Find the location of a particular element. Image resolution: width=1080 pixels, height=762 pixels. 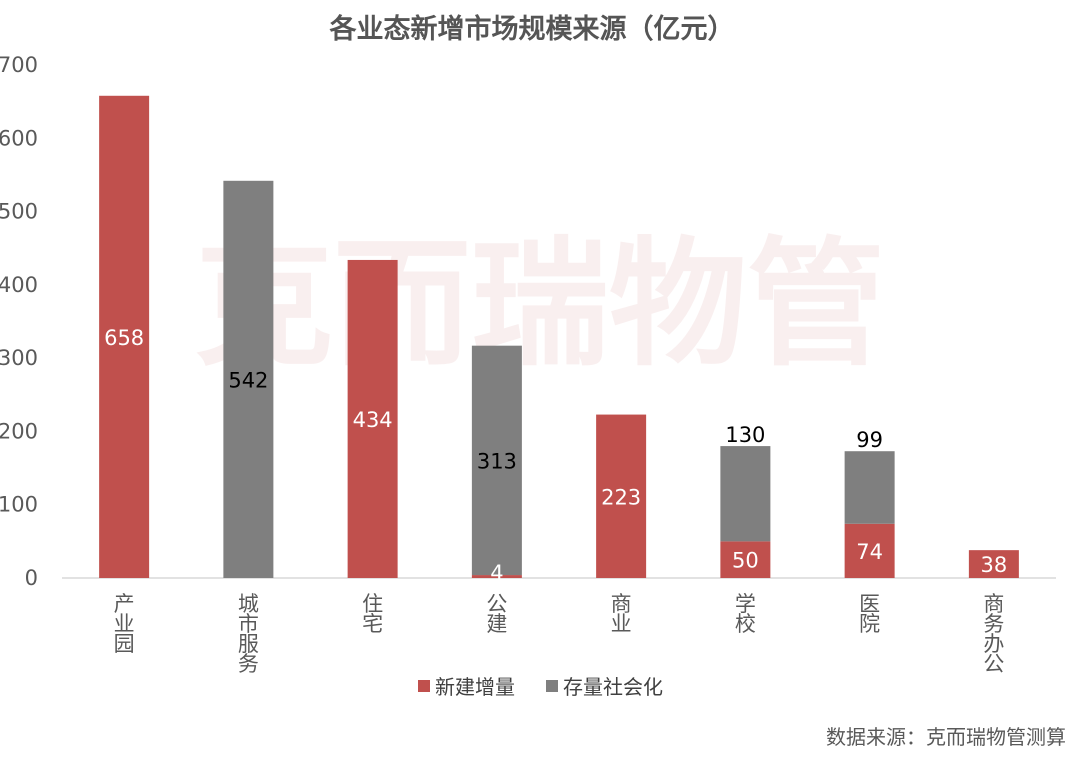

y-tick-label: 700 is located at coordinates (19, 65).